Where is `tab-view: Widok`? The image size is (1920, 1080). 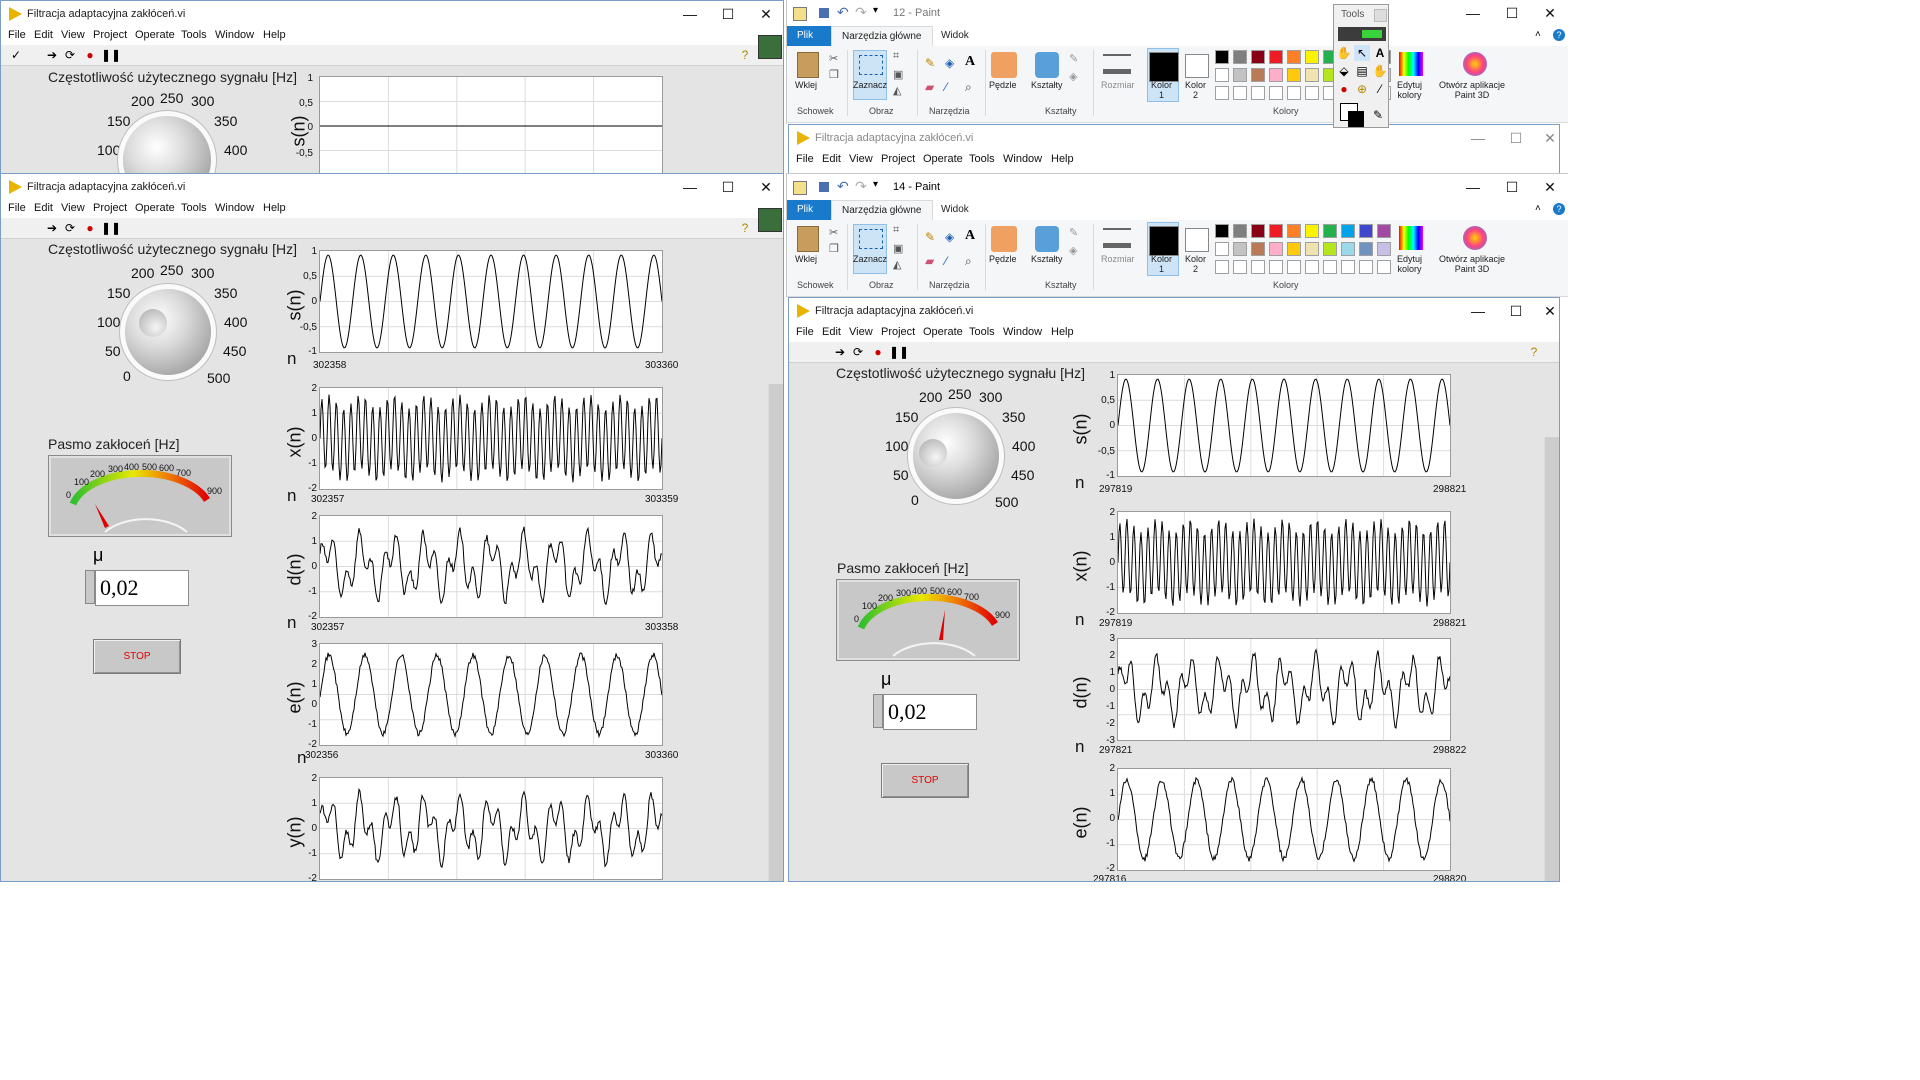 tab-view: Widok is located at coordinates (955, 209).